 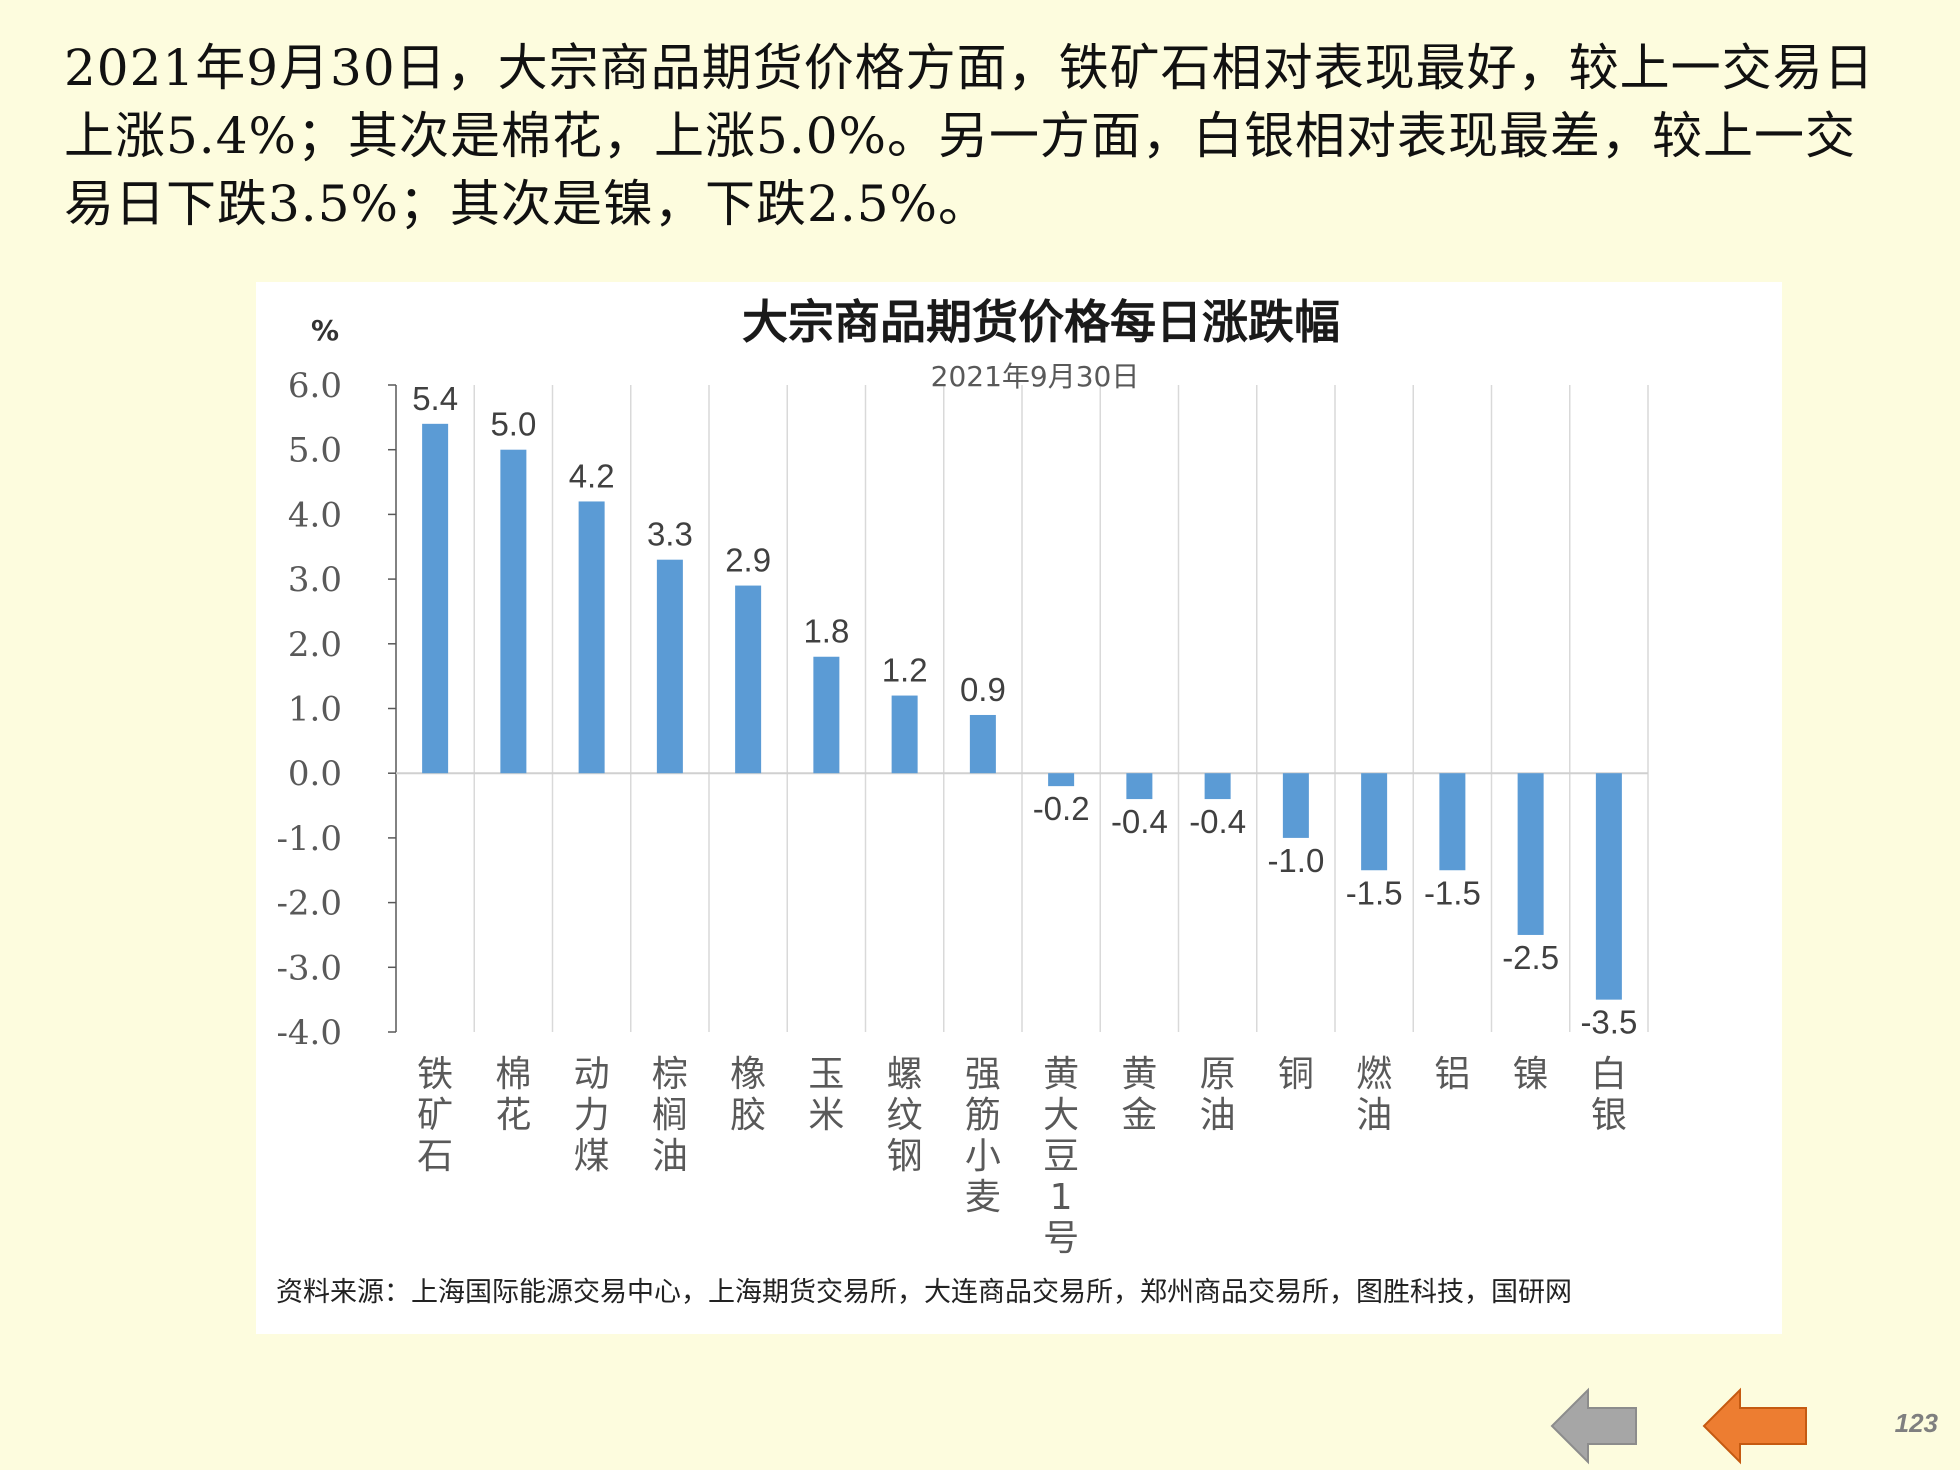 What do you see at coordinates (1374, 1095) in the screenshot?
I see `category-label: 燃油` at bounding box center [1374, 1095].